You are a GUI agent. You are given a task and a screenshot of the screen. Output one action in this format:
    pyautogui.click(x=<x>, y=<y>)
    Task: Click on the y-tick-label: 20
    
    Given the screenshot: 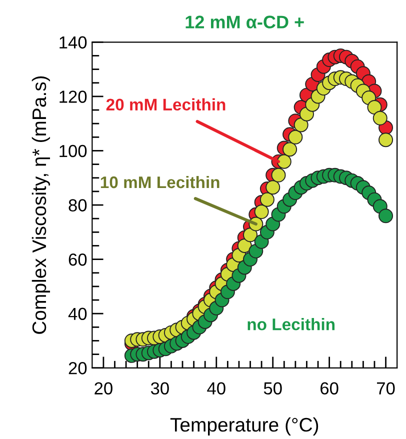 What is the action you would take?
    pyautogui.click(x=77, y=368)
    